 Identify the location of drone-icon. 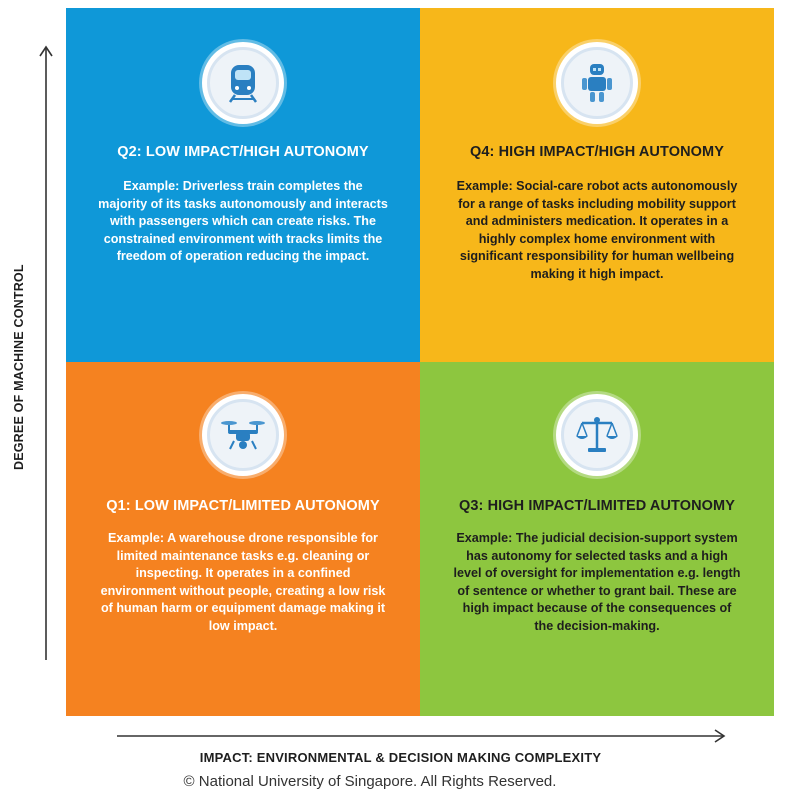
(243, 435).